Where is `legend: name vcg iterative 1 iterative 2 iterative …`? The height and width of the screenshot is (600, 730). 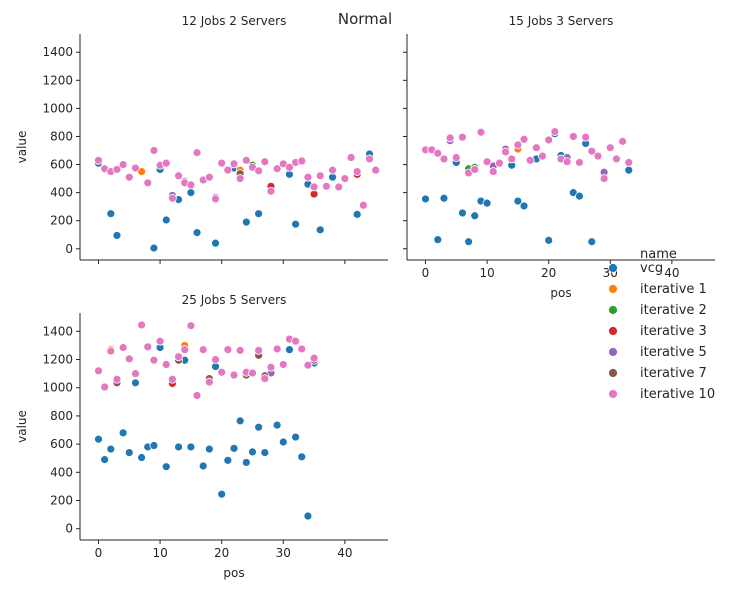
legend: name vcg iterative 1 iterative 2 iterative … is located at coordinates (661, 324).